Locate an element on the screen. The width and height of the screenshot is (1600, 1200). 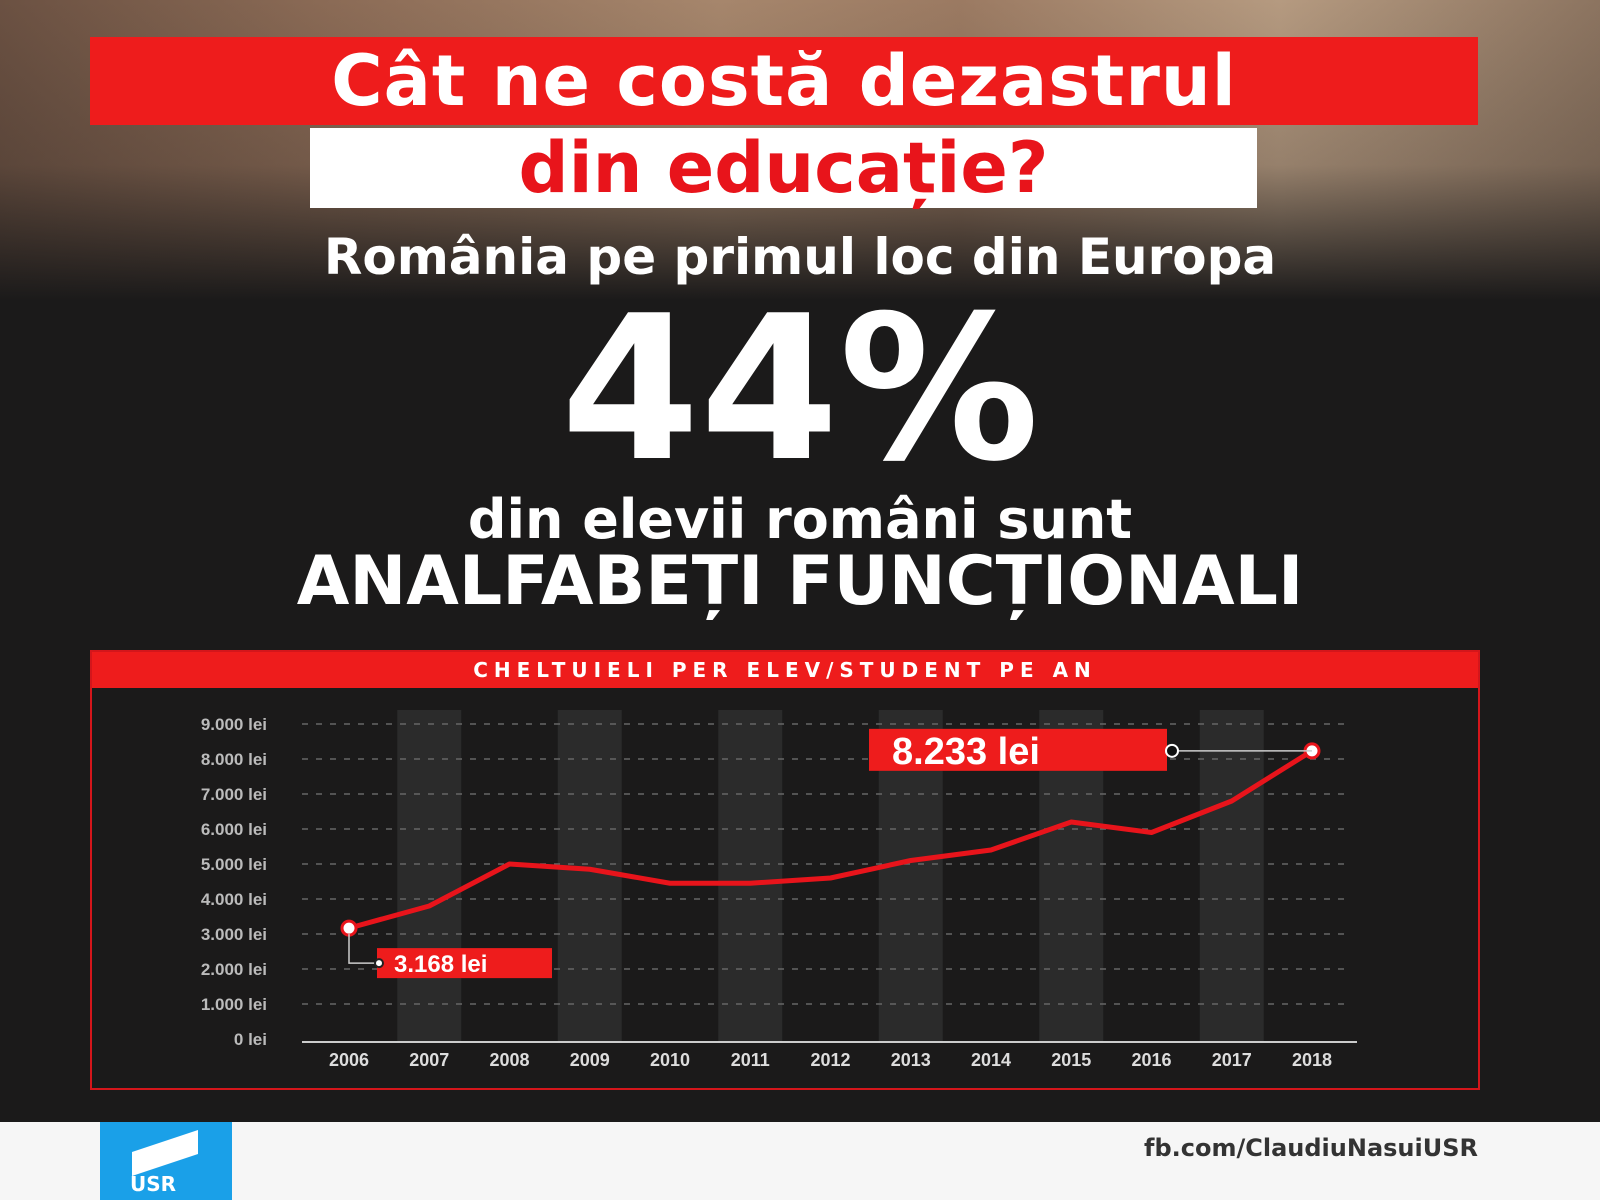
x-tick-label: 2016 is located at coordinates (1151, 1060).